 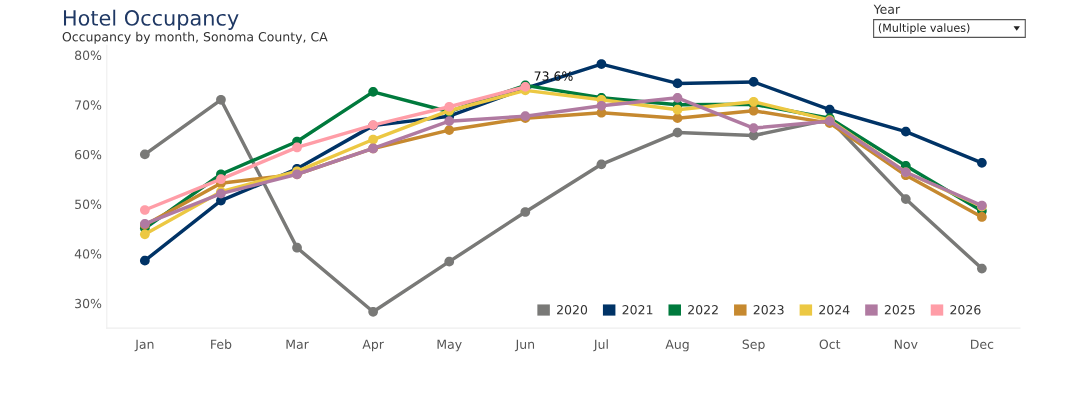 What do you see at coordinates (906, 344) in the screenshot?
I see `x-tick-label: Nov` at bounding box center [906, 344].